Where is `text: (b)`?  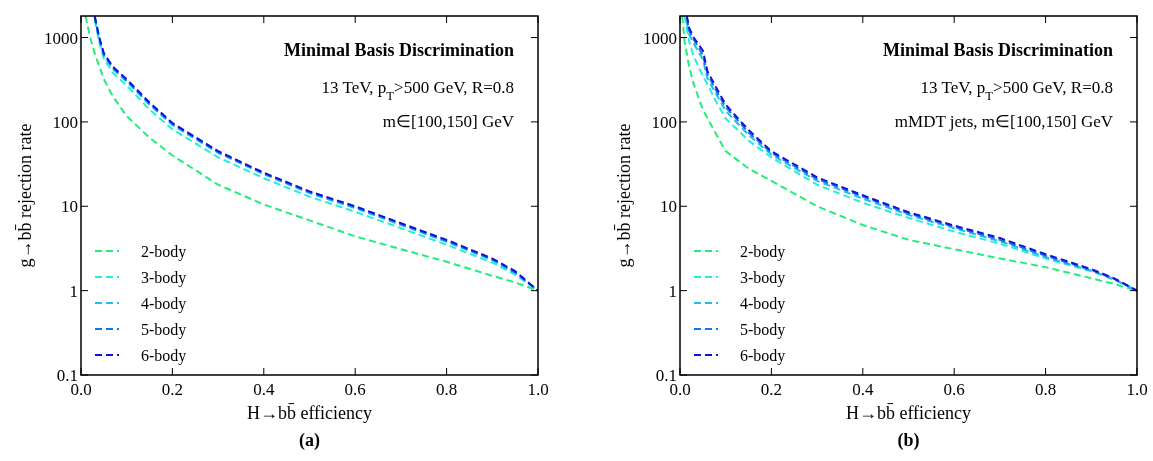 text: (b) is located at coordinates (908, 440).